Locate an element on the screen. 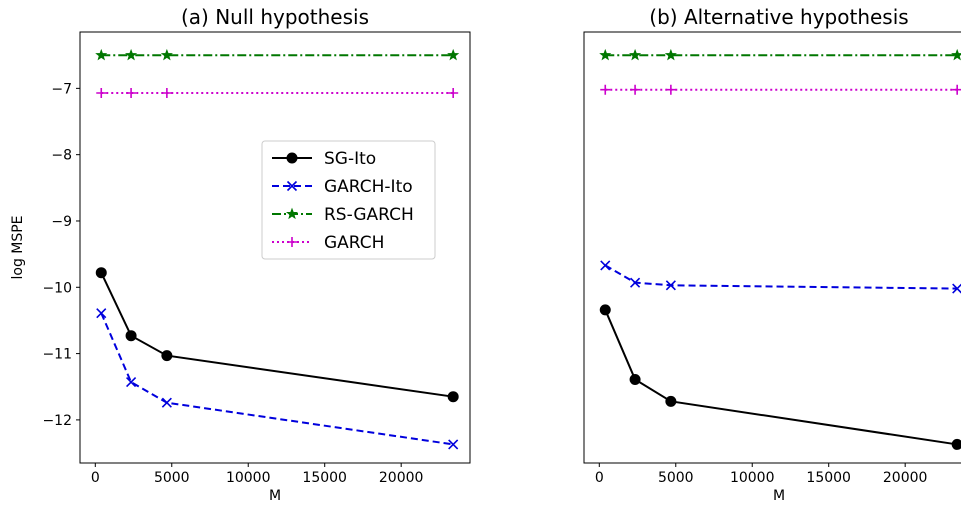 This screenshot has height=514, width=961. panel-0-series-sg-ito-line is located at coordinates (277, 335).